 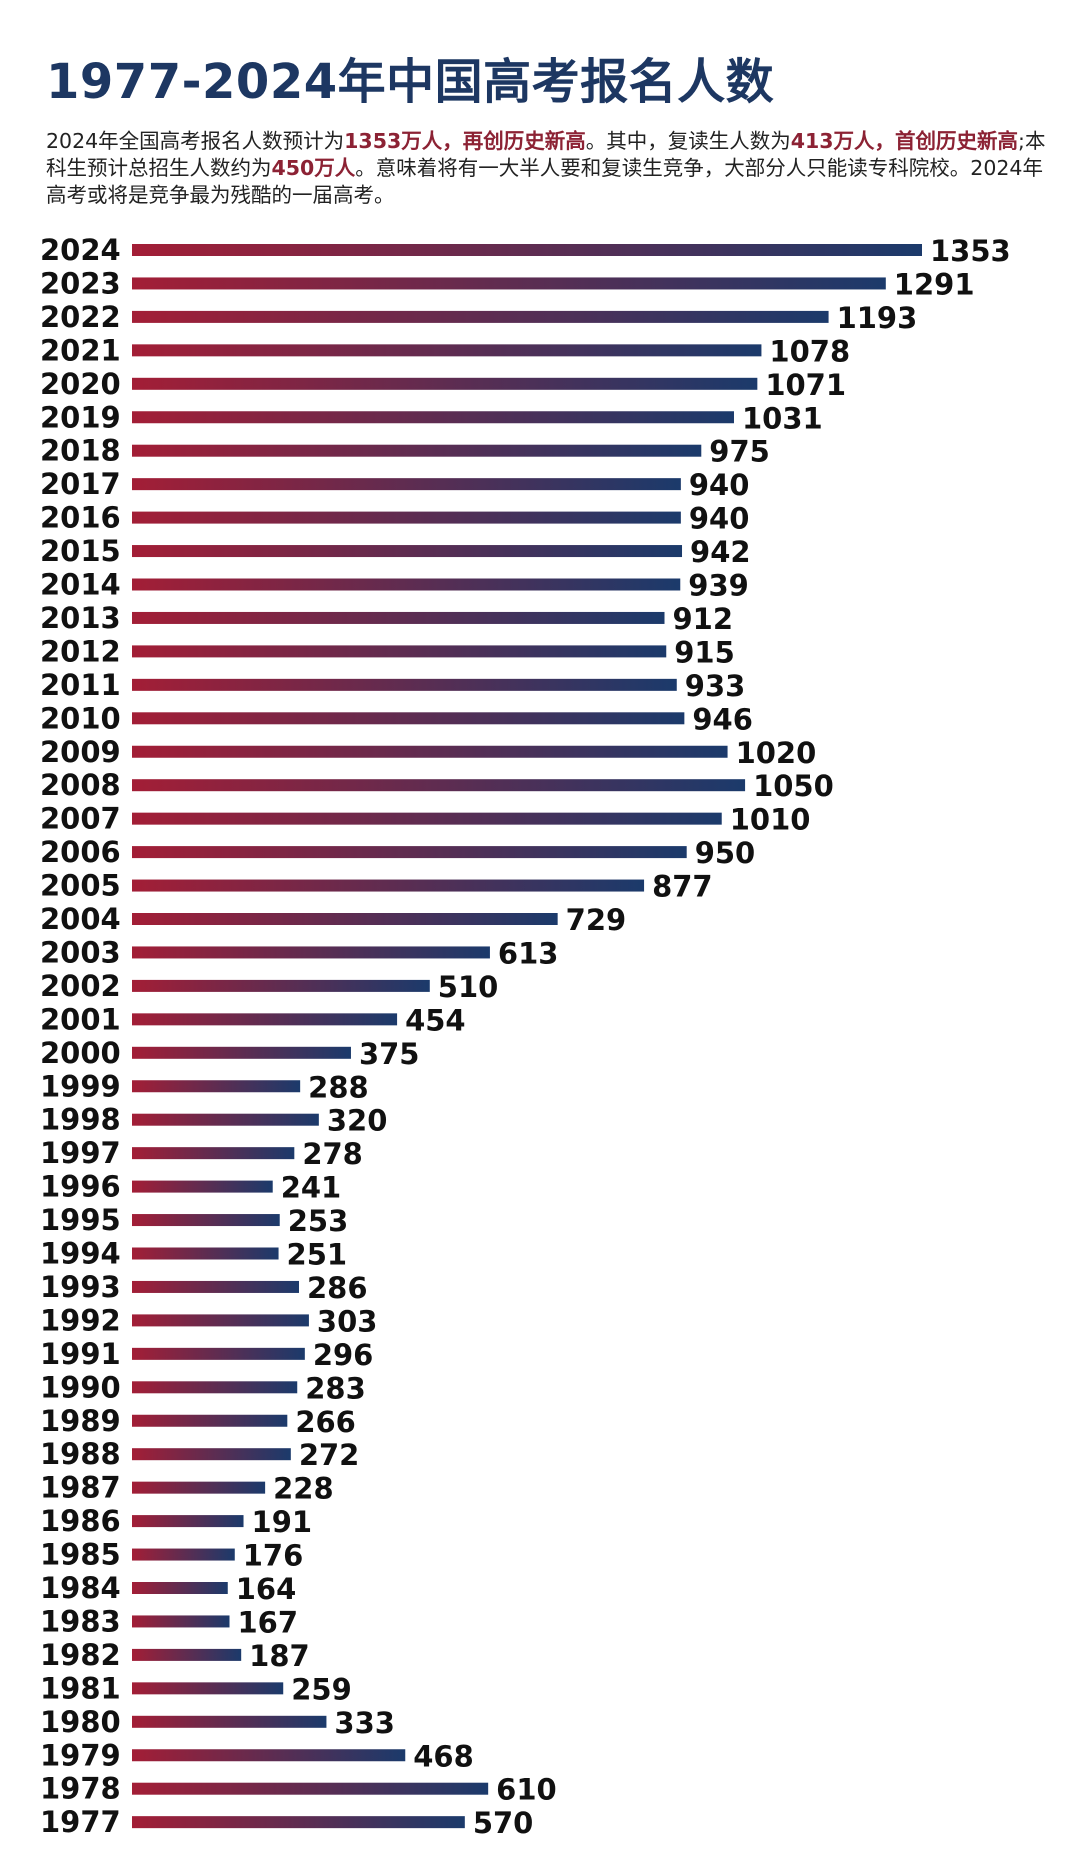 I want to click on year-label: 2010, so click(x=80, y=718).